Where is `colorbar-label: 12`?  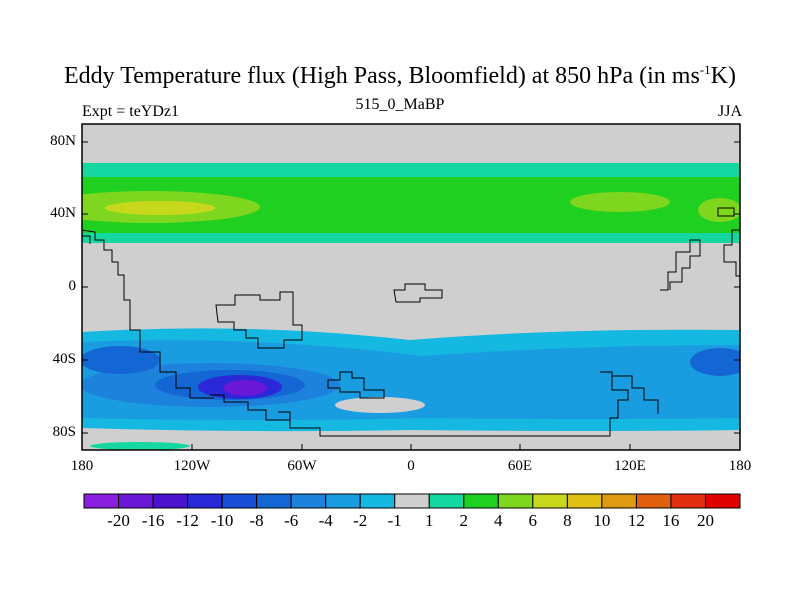
colorbar-label: 12 is located at coordinates (636, 520).